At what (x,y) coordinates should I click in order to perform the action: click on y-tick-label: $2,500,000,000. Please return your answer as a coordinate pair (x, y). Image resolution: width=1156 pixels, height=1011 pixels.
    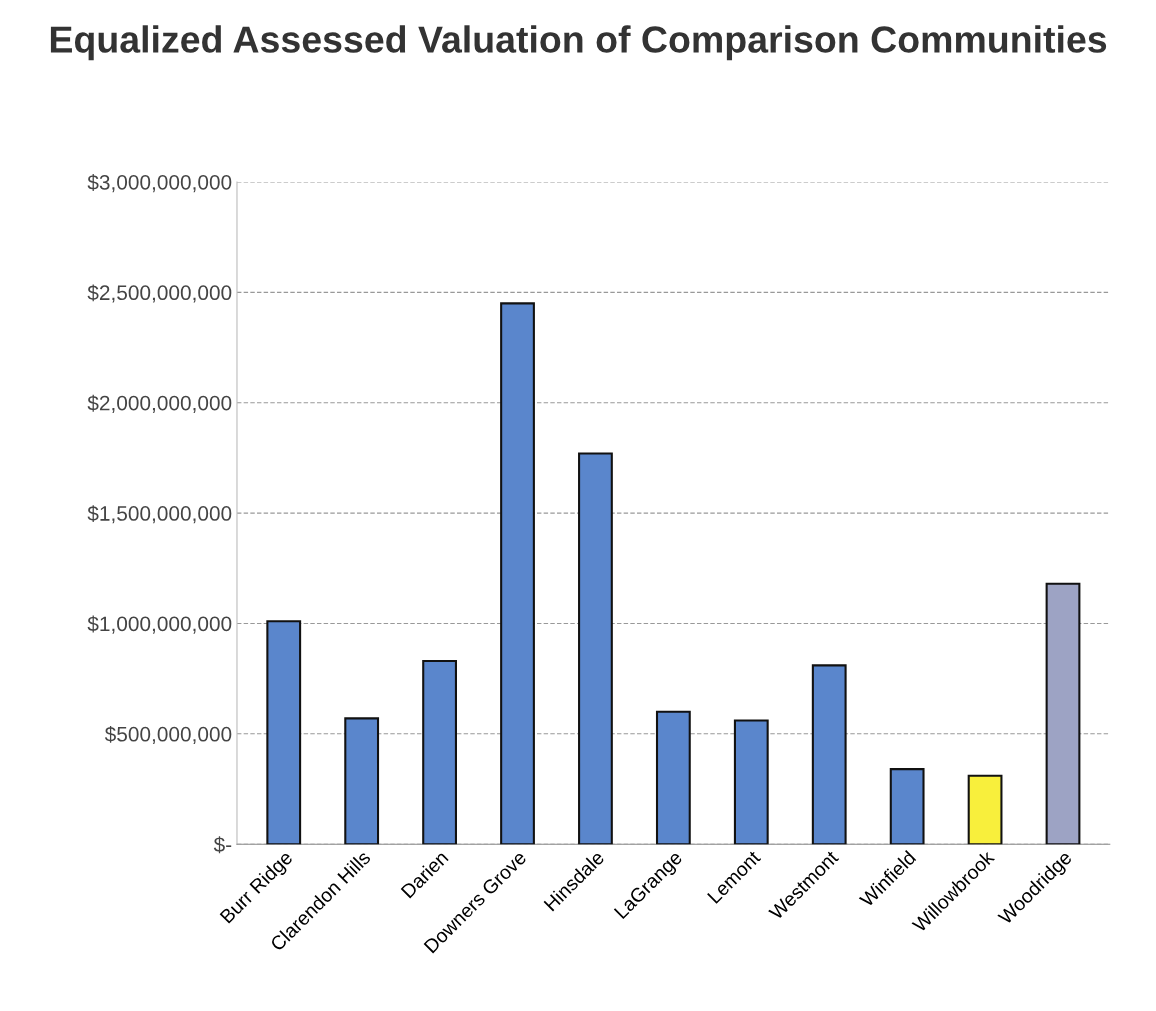
    Looking at the image, I should click on (159, 293).